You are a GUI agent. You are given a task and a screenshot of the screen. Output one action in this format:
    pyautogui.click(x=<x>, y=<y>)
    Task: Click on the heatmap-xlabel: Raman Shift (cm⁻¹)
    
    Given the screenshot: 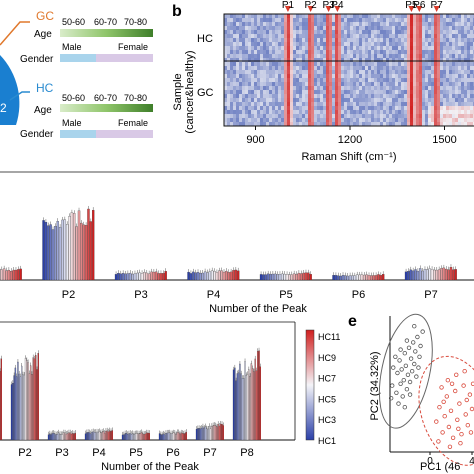 What is the action you would take?
    pyautogui.click(x=348, y=157)
    